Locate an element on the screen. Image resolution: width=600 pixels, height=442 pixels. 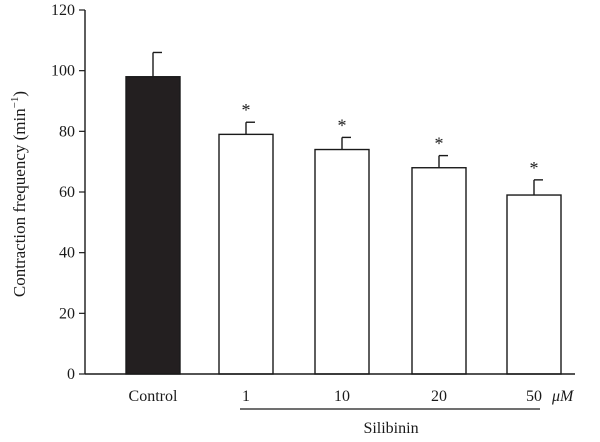
y-tick-label: 0 is located at coordinates (71, 374).